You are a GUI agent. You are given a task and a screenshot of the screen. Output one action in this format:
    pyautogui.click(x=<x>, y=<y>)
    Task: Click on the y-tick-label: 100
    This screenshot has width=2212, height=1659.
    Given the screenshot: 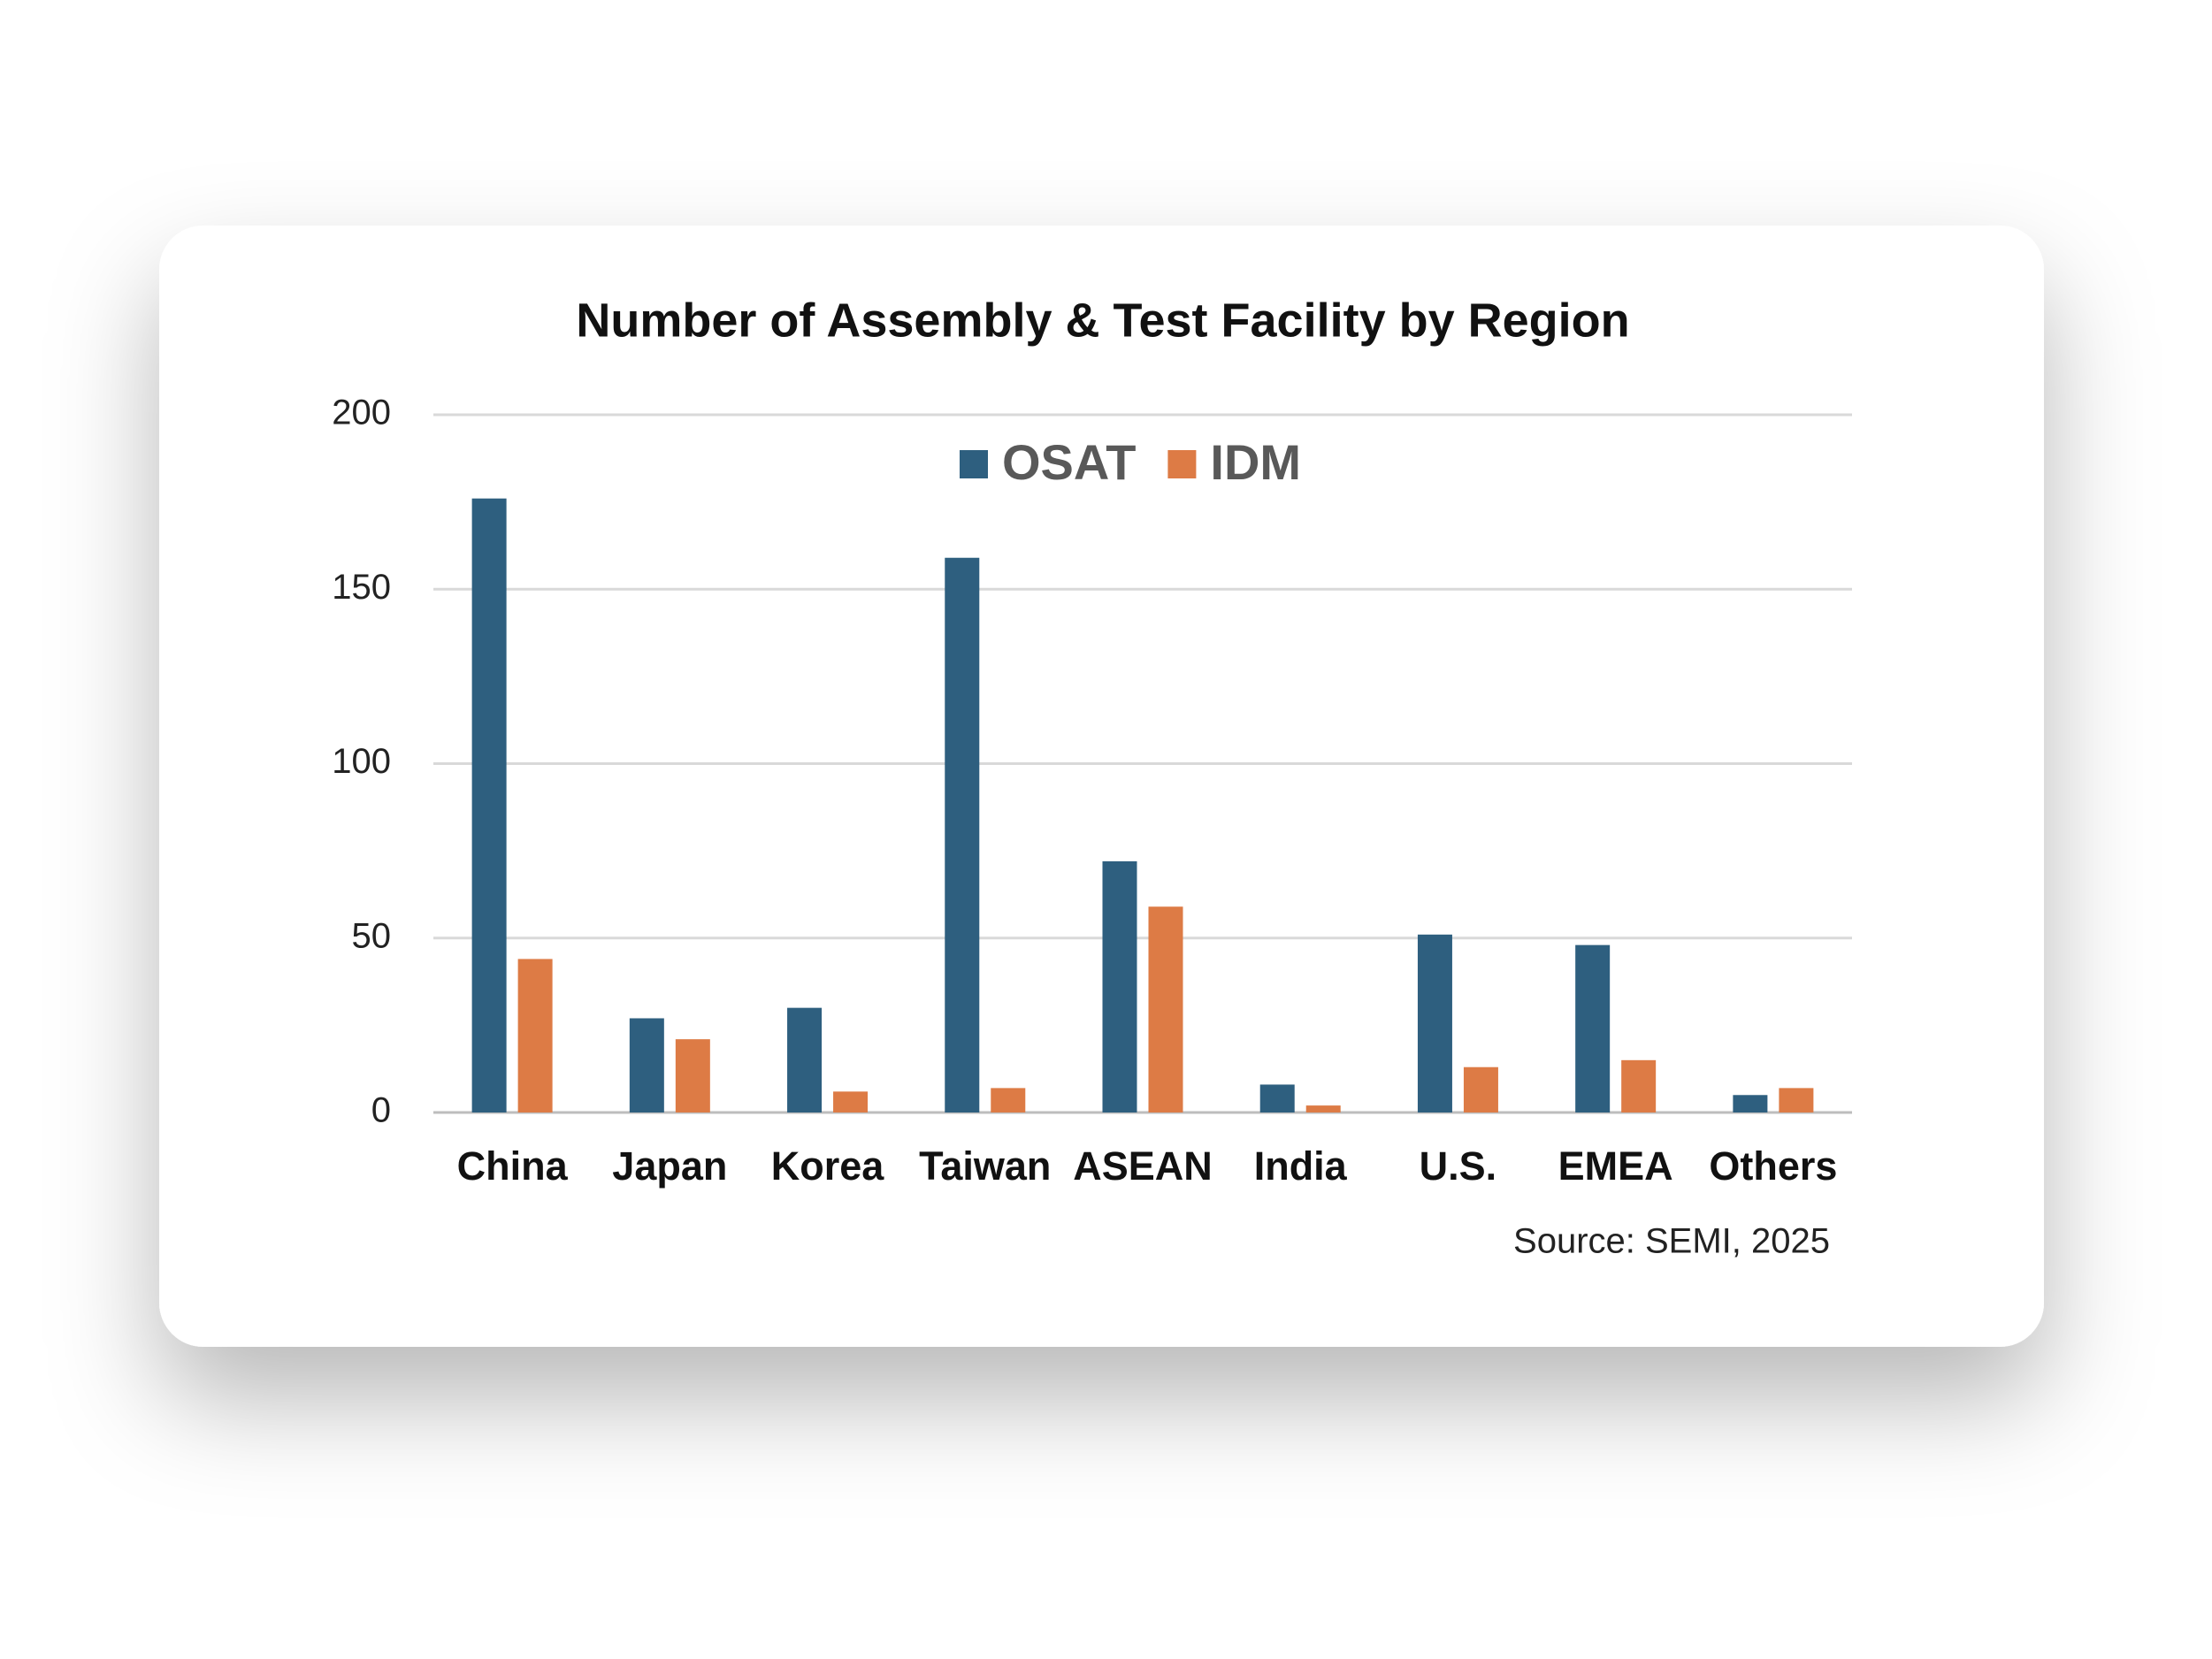 What is the action you would take?
    pyautogui.click(x=361, y=761)
    